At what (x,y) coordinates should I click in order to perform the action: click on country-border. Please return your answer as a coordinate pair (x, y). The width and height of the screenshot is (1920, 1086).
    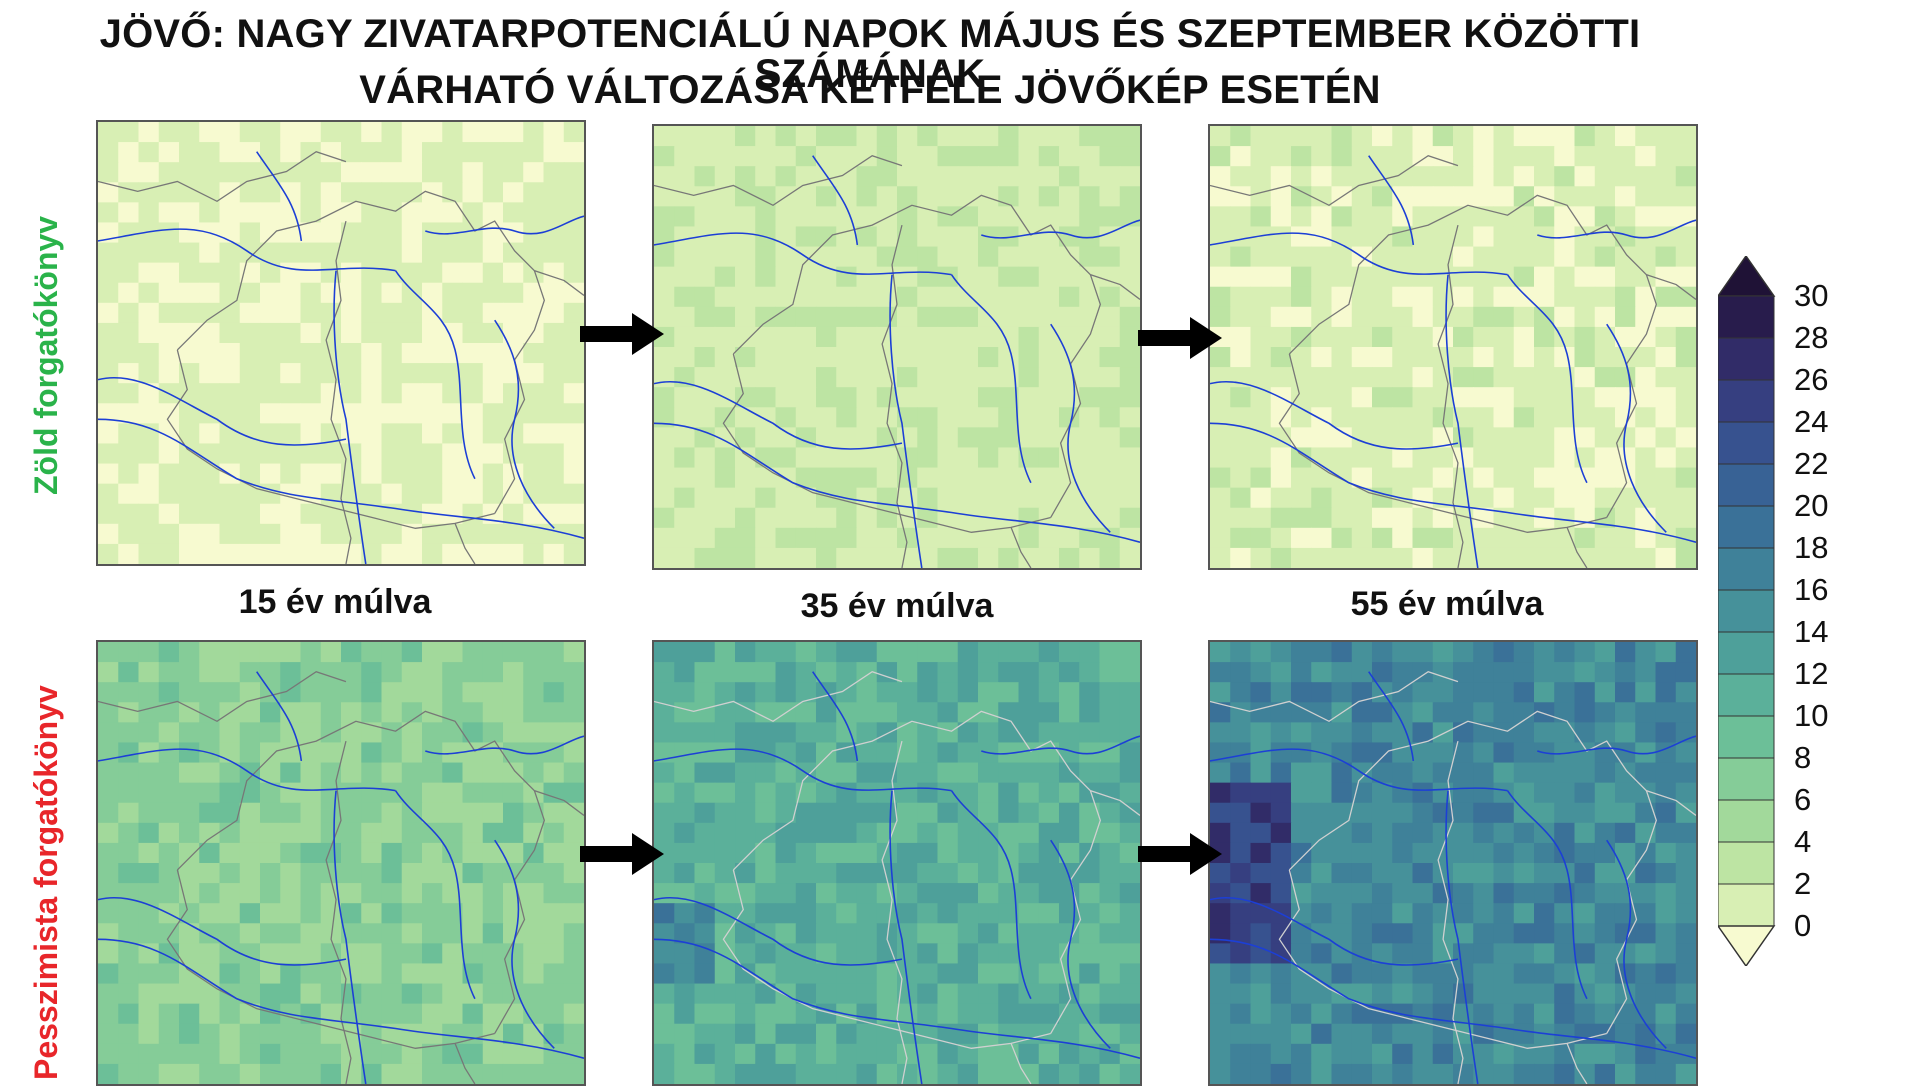
    Looking at the image, I should click on (1632, 912).